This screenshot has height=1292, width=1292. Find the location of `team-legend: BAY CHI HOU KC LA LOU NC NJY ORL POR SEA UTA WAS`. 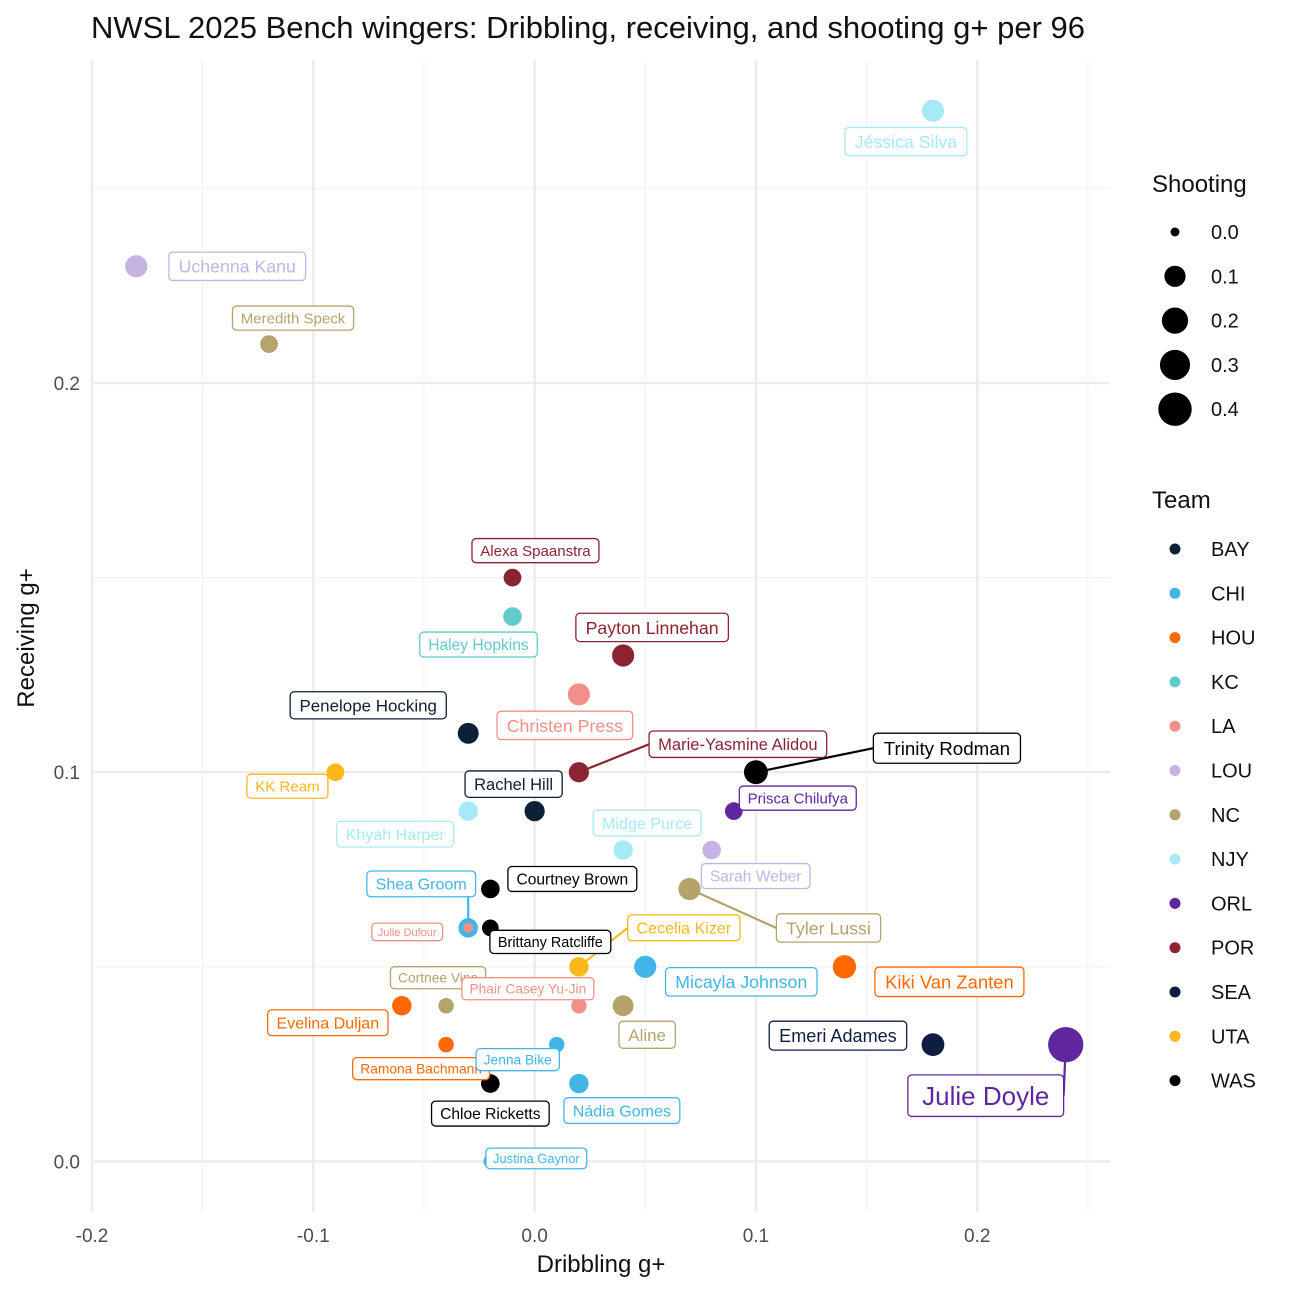

team-legend: BAY CHI HOU KC LA LOU NC NJY ORL POR SEA UTA WAS is located at coordinates (1212, 816).